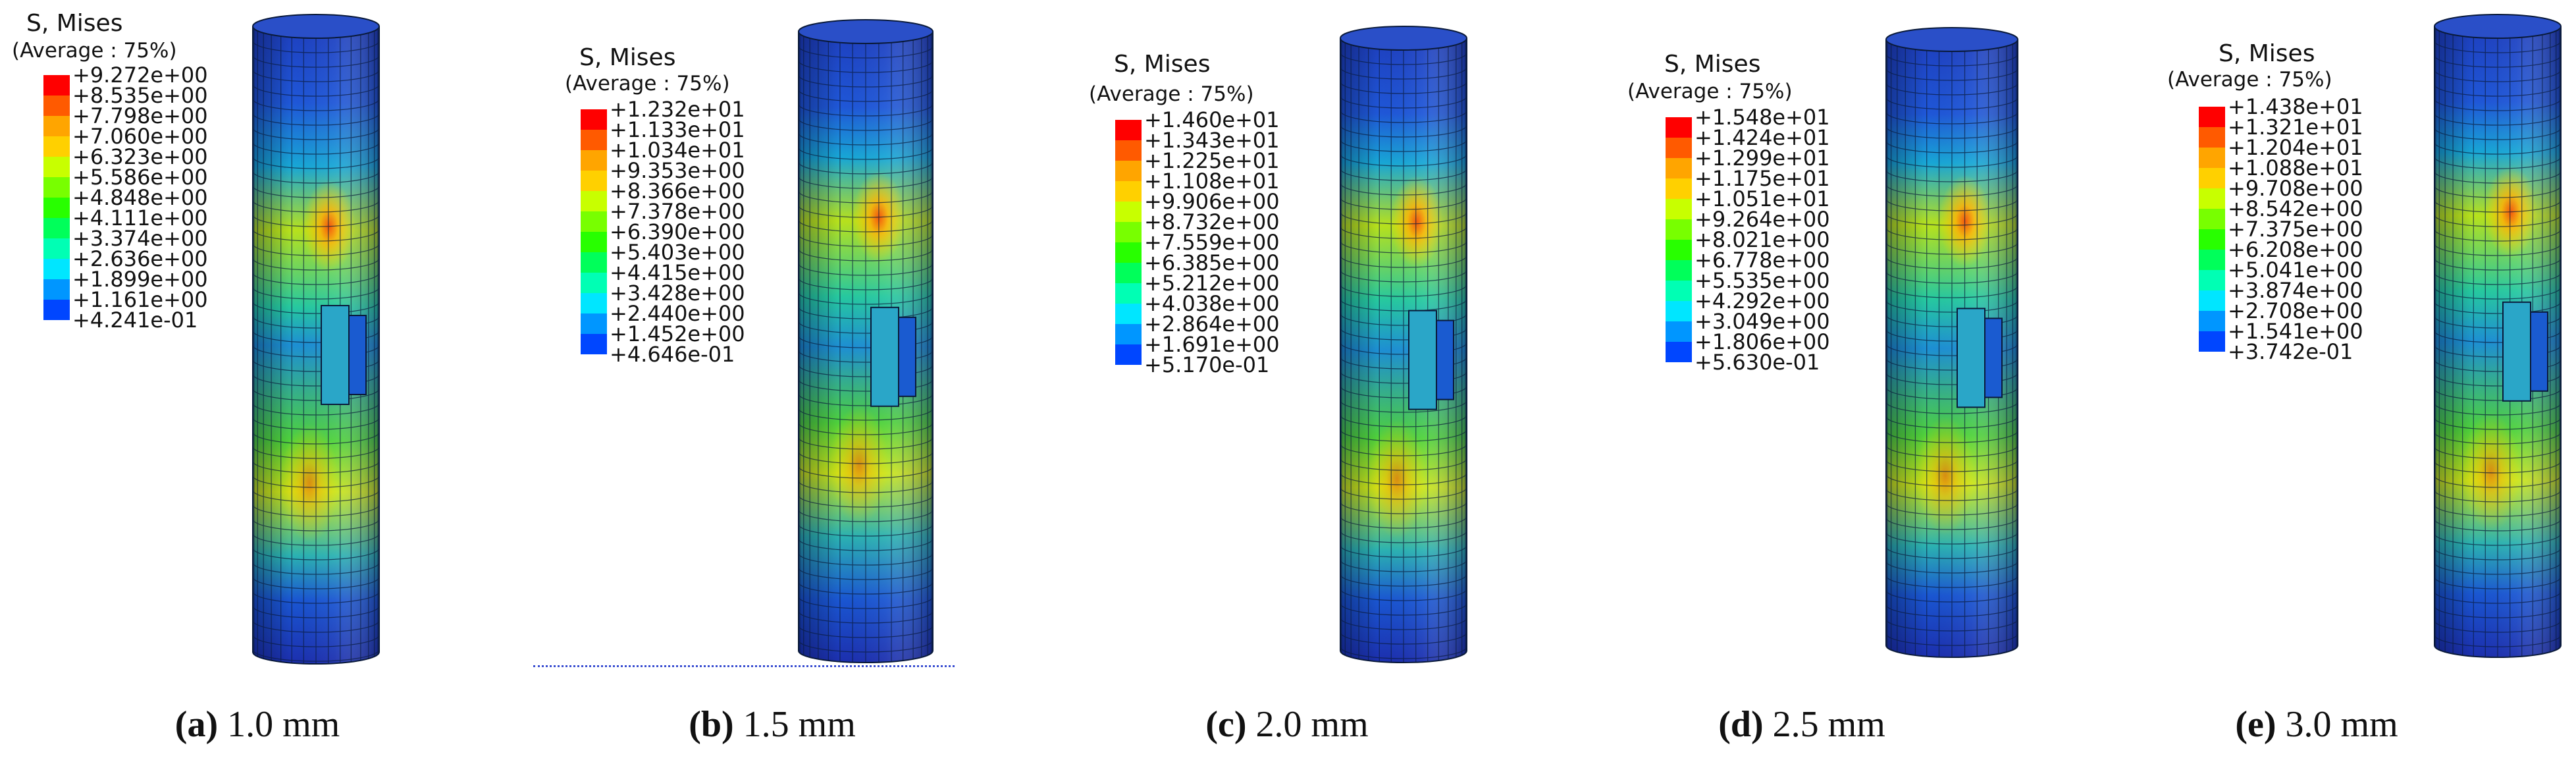  Describe the element at coordinates (711, 724) in the screenshot. I see `caption-letter: b` at that location.